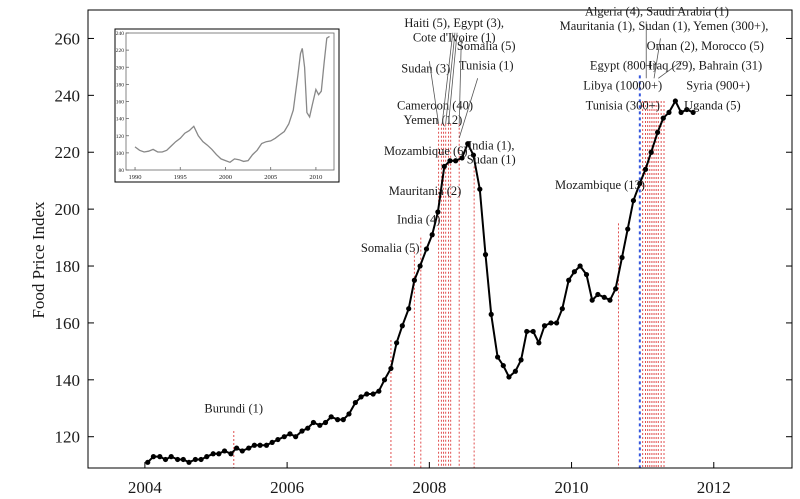 This screenshot has height=499, width=800. Describe the element at coordinates (491, 160) in the screenshot. I see `event-annotation: Sudan (1)` at that location.